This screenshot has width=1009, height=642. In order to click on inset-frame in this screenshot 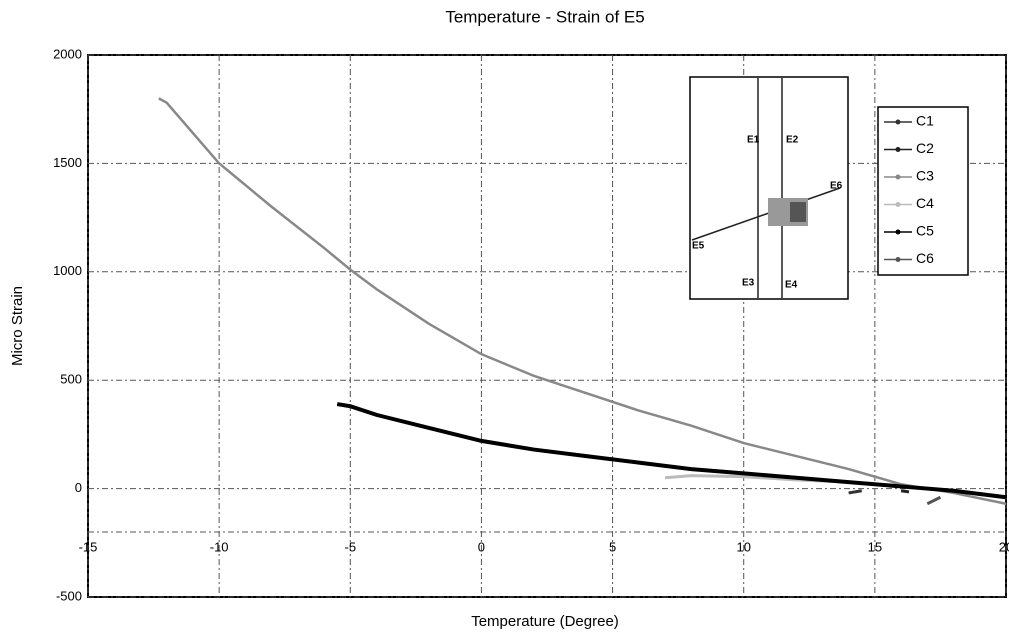, I will do `click(769, 188)`.